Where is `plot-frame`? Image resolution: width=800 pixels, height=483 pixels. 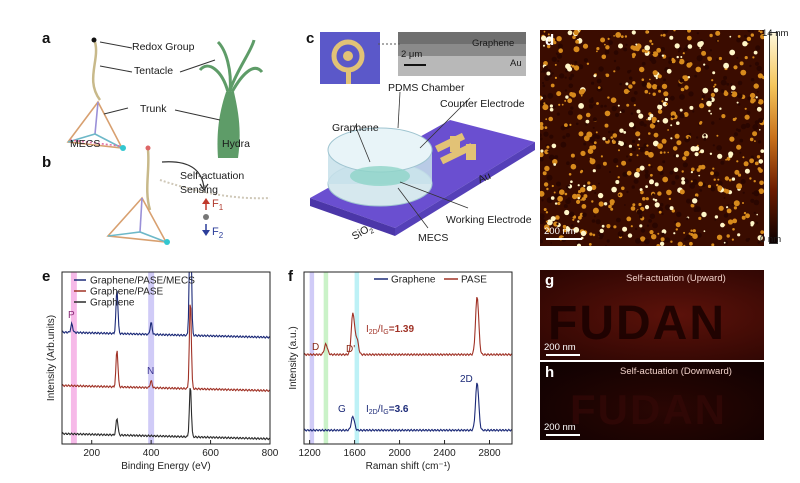 plot-frame is located at coordinates (166, 358).